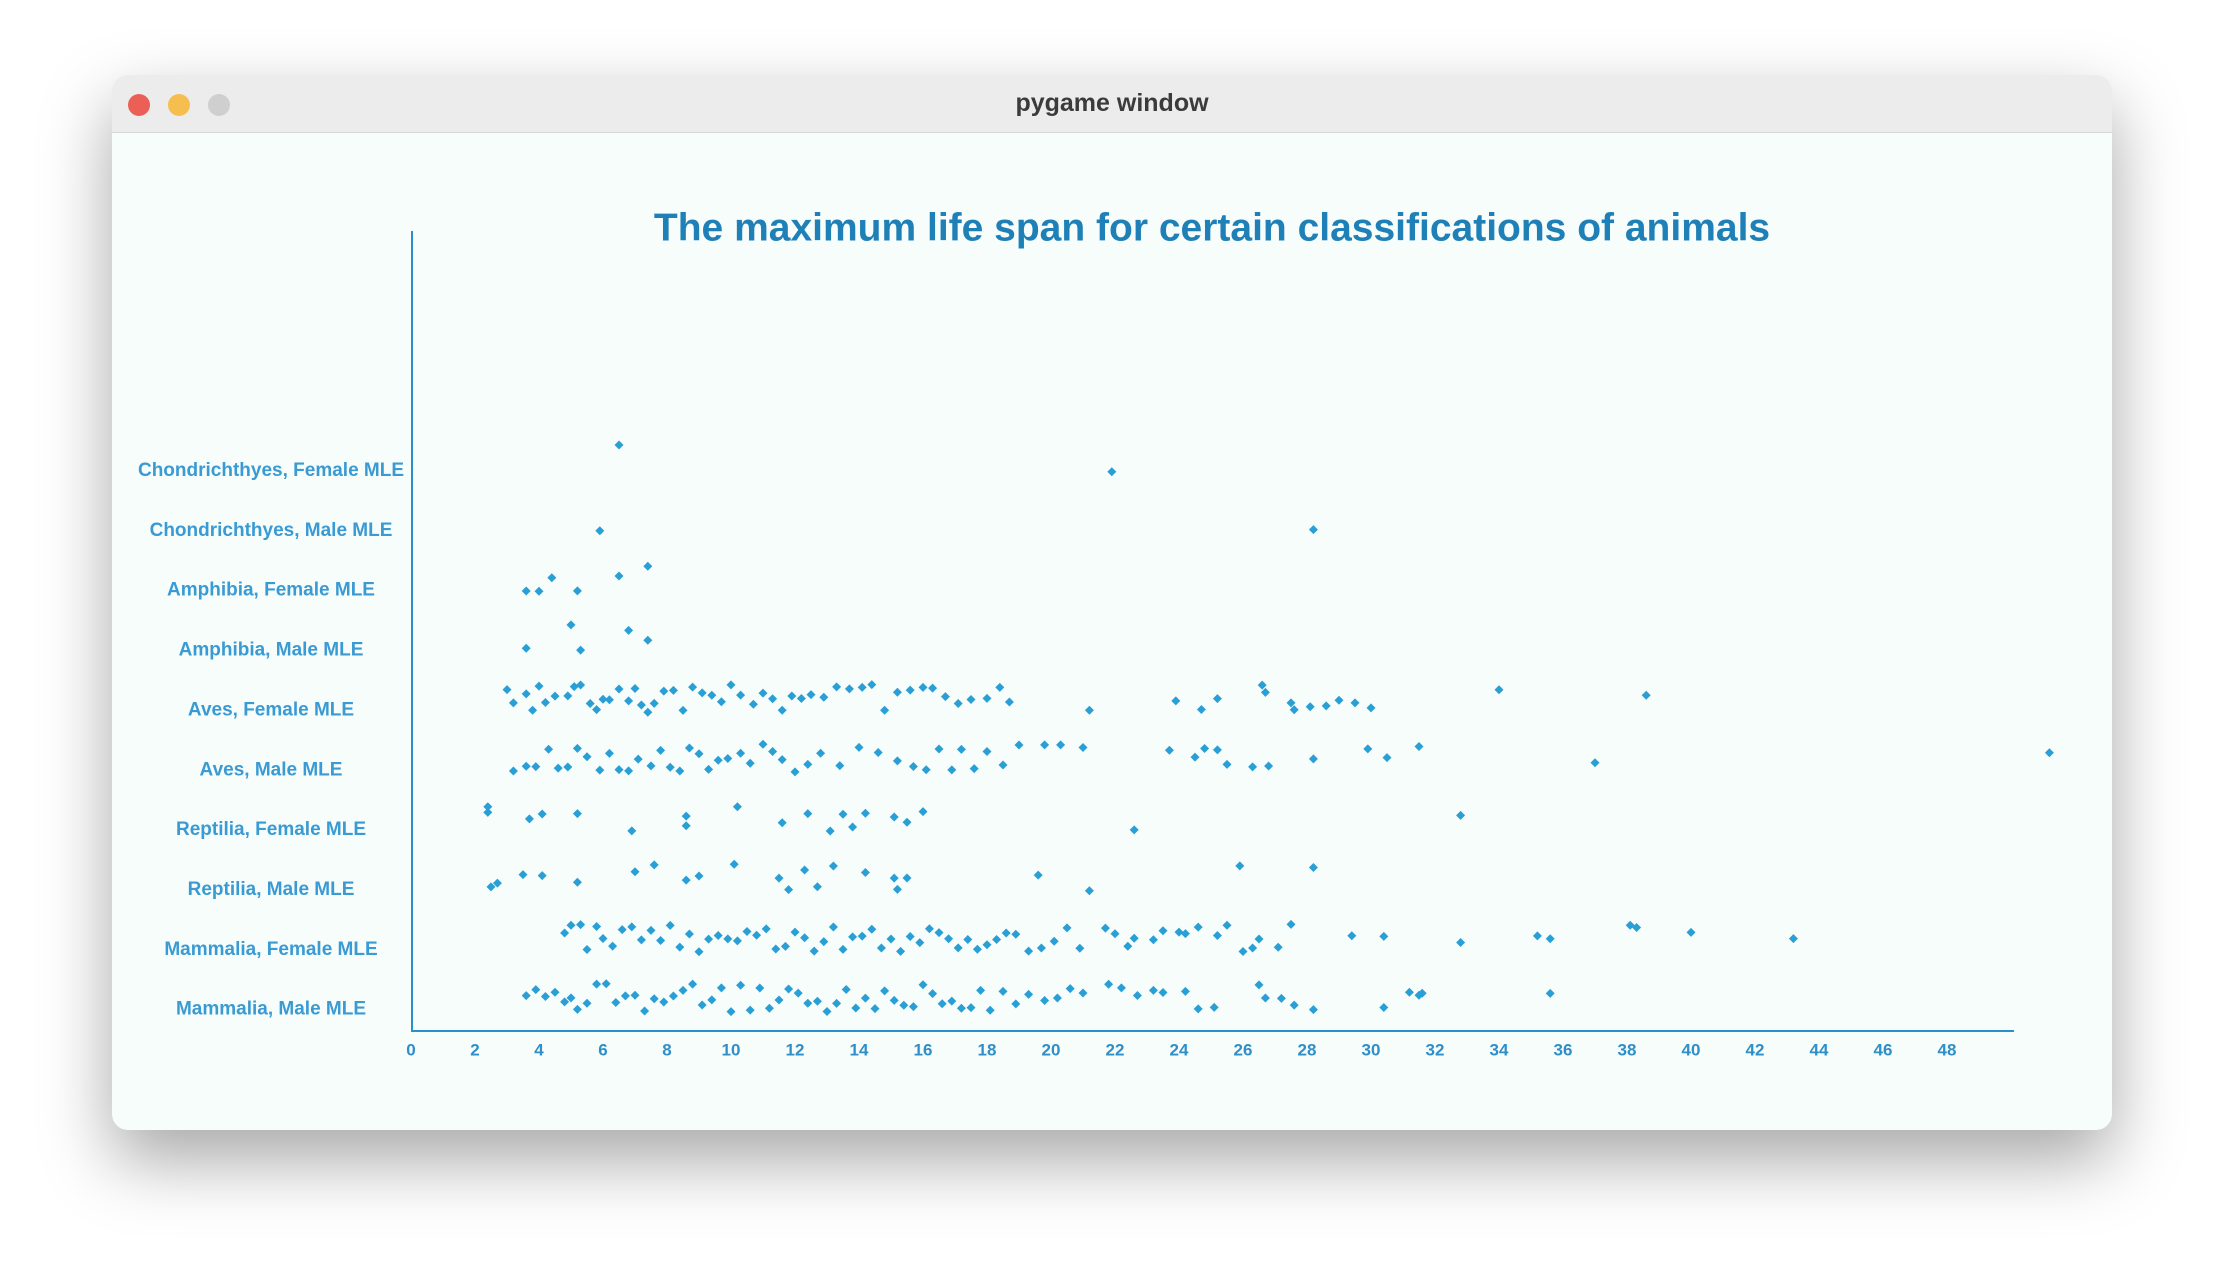 The height and width of the screenshot is (1280, 2224). Describe the element at coordinates (179, 105) in the screenshot. I see `minimize-button` at that location.